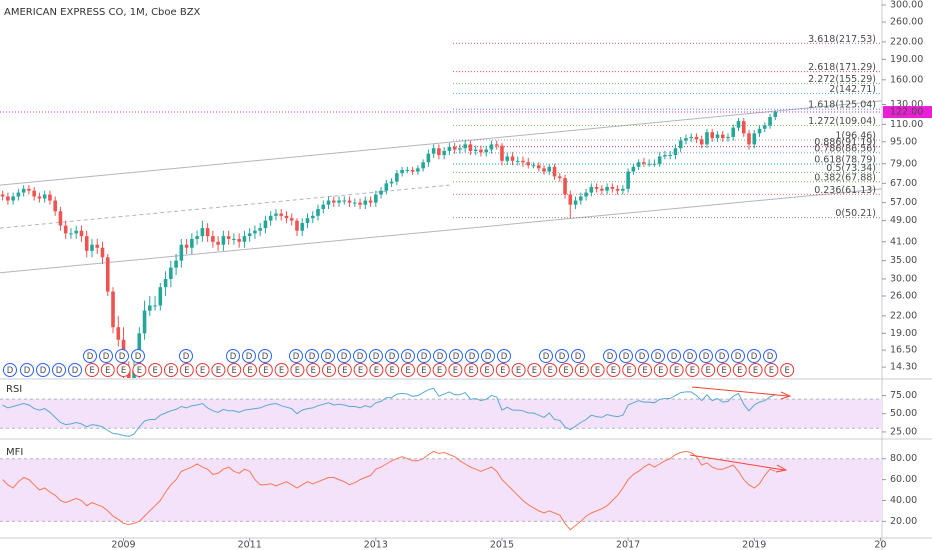 The height and width of the screenshot is (550, 932). I want to click on fib-label: 1.272(109.04), so click(842, 121).